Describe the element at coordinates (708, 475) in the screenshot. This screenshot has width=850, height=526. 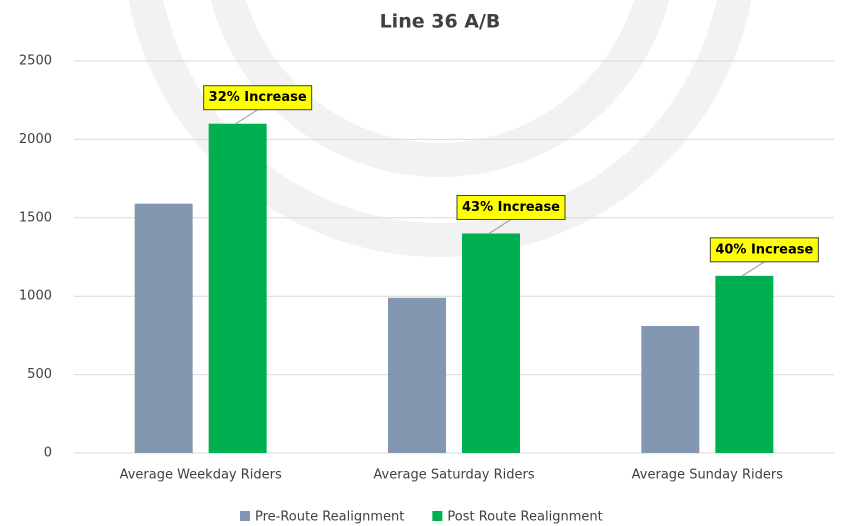
I see `x-tick-label: Average Sunday Riders` at that location.